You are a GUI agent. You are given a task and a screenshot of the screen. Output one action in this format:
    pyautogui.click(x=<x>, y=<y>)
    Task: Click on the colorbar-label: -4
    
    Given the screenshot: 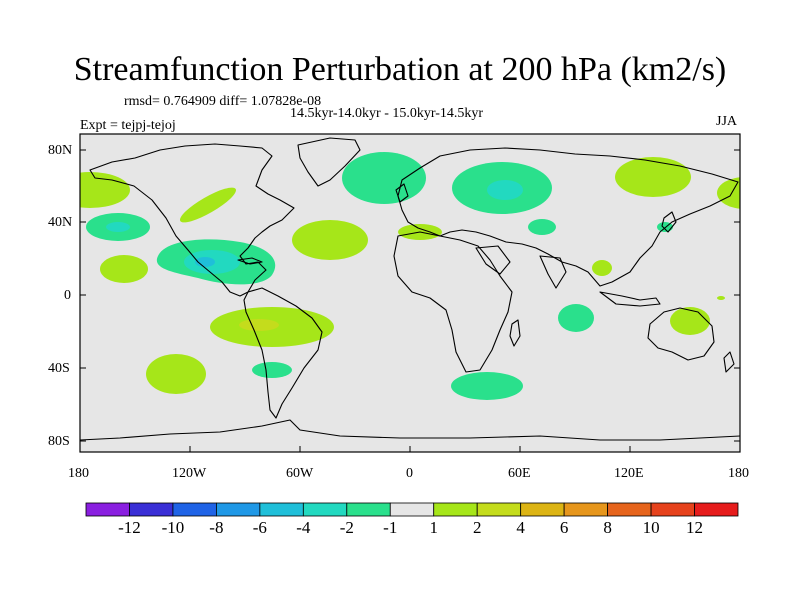 What is the action you would take?
    pyautogui.click(x=303, y=527)
    